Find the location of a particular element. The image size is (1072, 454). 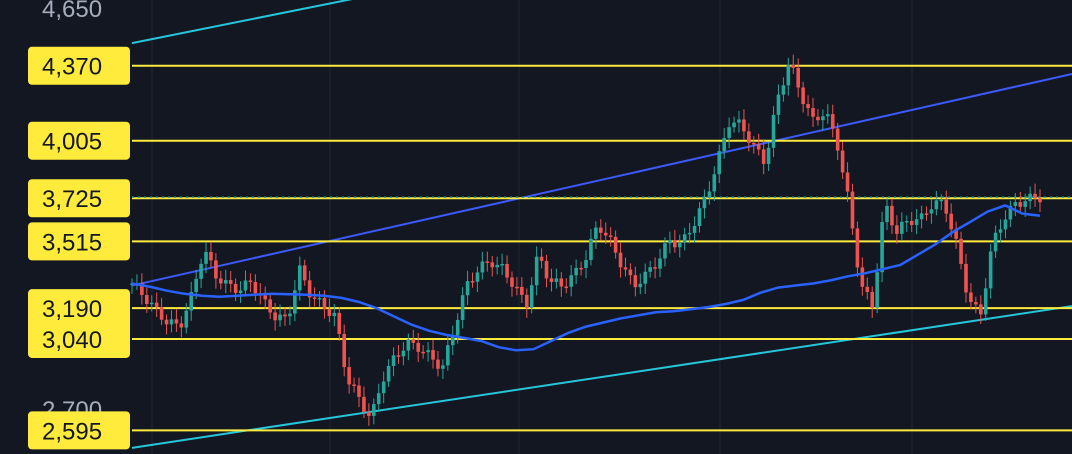

level-label: 3,040 is located at coordinates (79, 338).